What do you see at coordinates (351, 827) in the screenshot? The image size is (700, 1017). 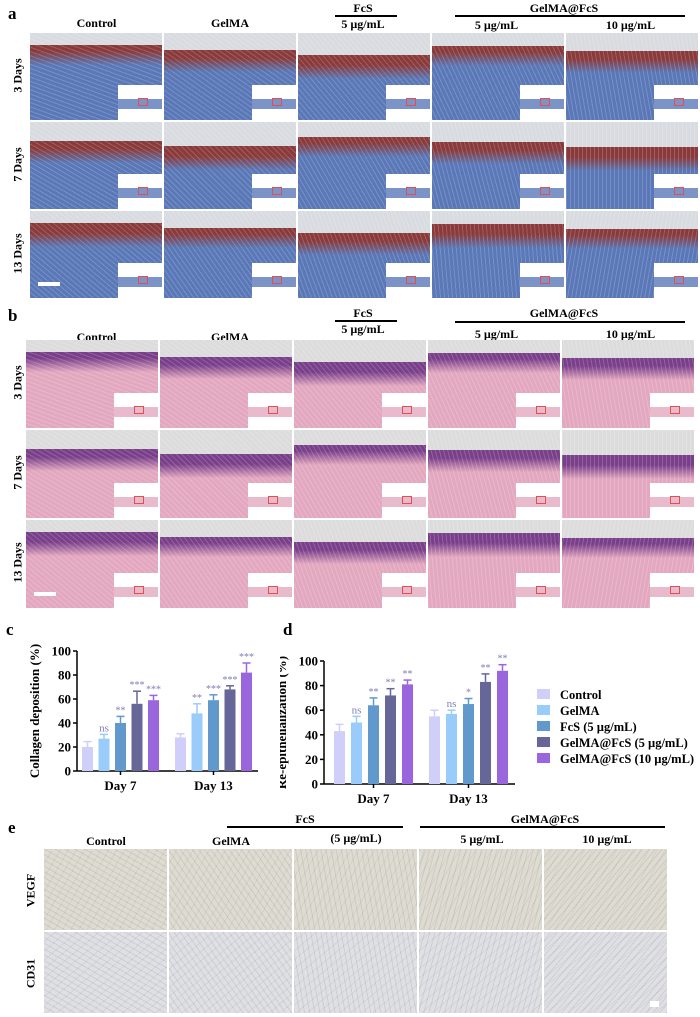 I see `group-line-fcs` at bounding box center [351, 827].